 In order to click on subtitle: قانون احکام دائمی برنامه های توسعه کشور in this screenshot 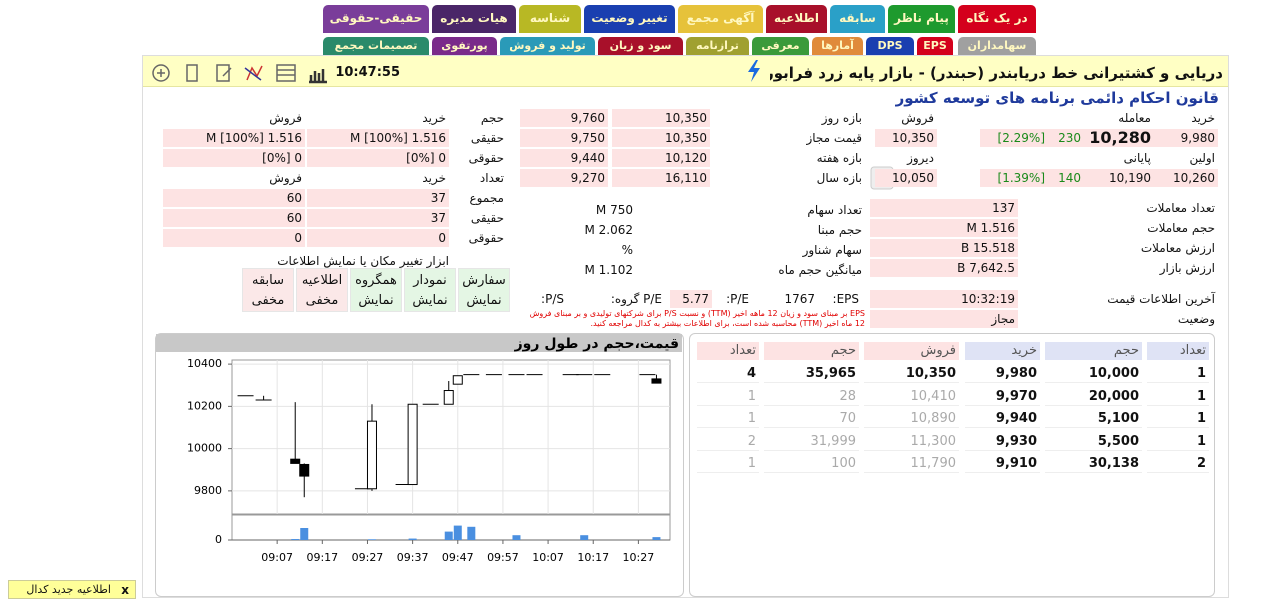, I will do `click(1057, 98)`.